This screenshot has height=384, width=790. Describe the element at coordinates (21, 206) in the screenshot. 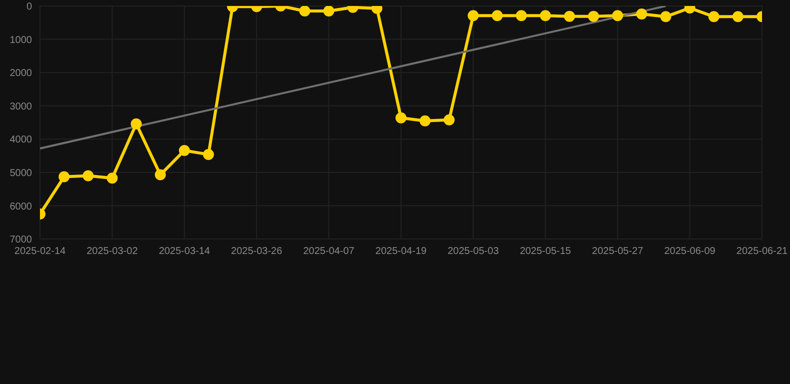

I see `y-tick-label: 6000` at that location.